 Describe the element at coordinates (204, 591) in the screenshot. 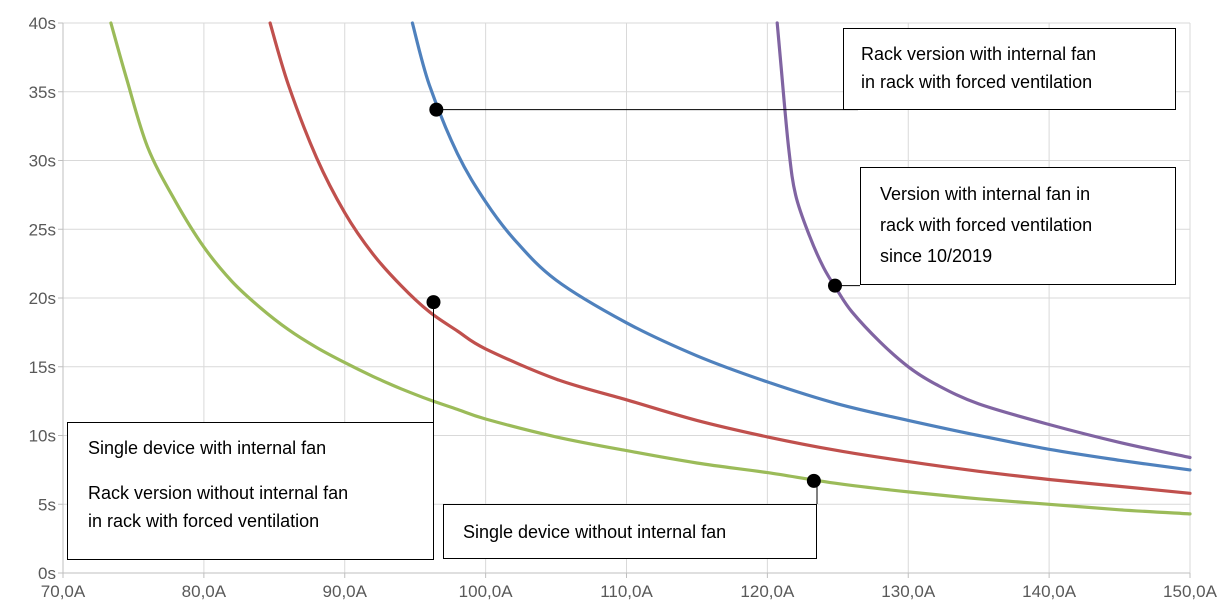

I see `x-tick-label: 80,0A` at that location.